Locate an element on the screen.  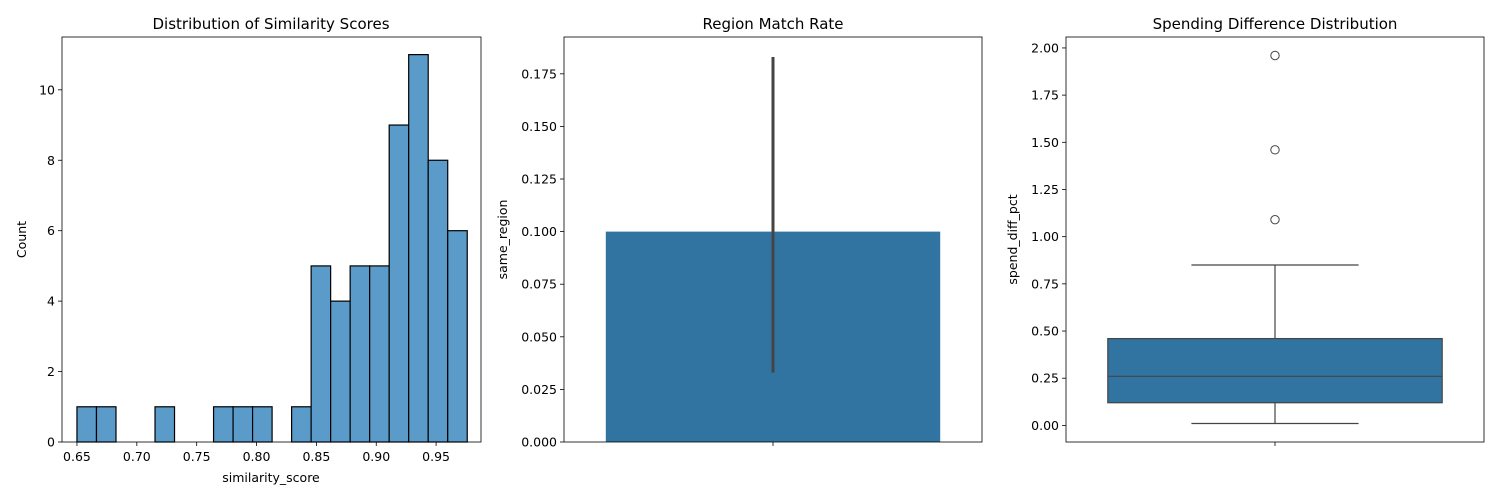
x-axis-label: similarity_score is located at coordinates (271, 477).